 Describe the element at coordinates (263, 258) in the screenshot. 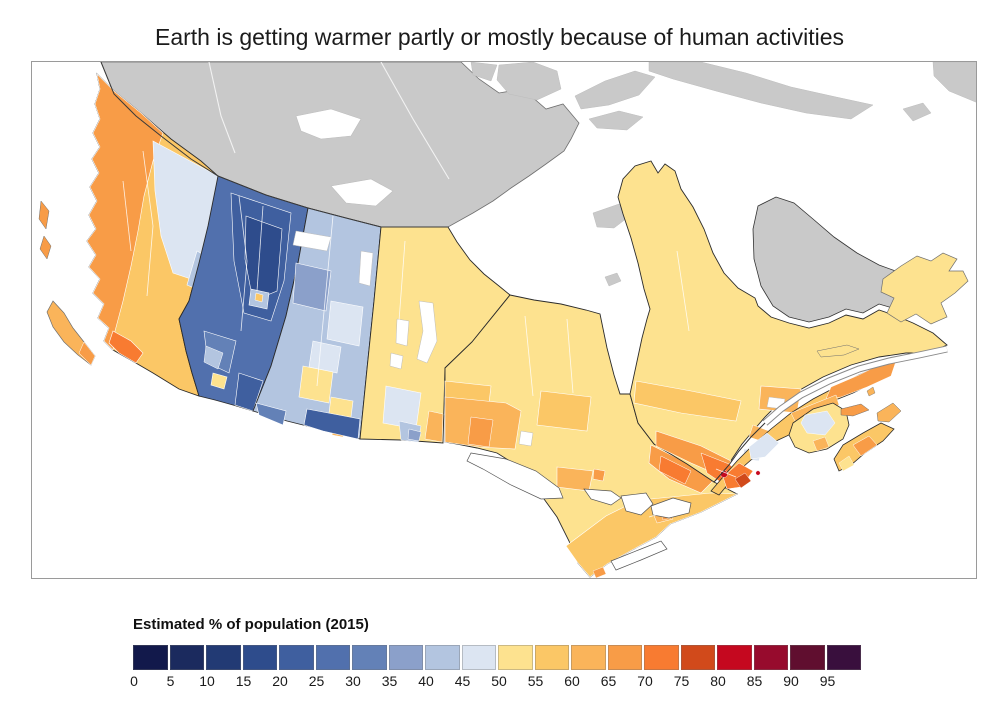

I see `riding-alberta-core` at that location.